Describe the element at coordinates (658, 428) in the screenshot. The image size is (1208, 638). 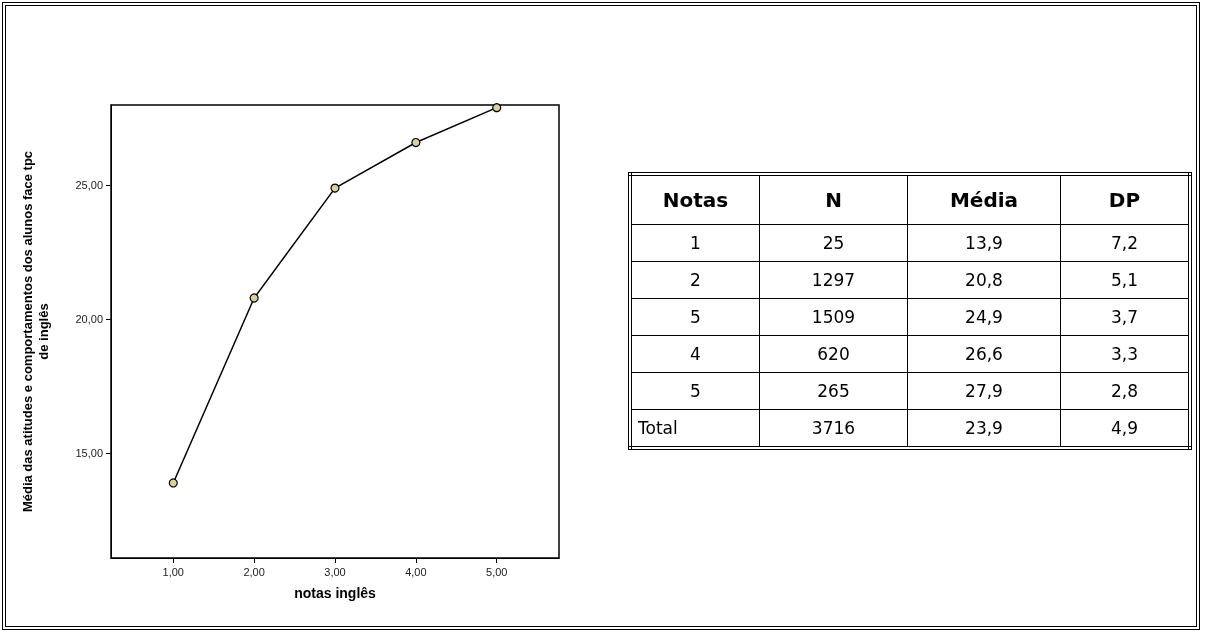
I see `text: Total` at that location.